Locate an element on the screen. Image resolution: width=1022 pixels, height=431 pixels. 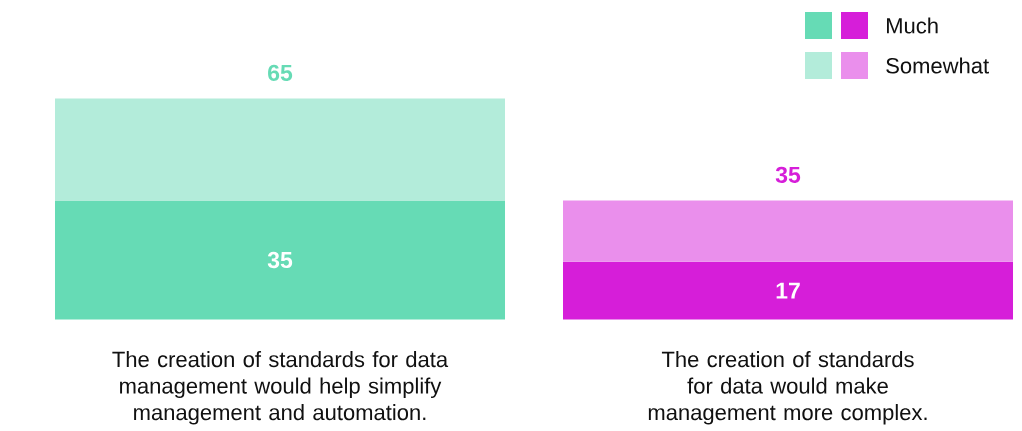
total-label: 65 is located at coordinates (280, 72).